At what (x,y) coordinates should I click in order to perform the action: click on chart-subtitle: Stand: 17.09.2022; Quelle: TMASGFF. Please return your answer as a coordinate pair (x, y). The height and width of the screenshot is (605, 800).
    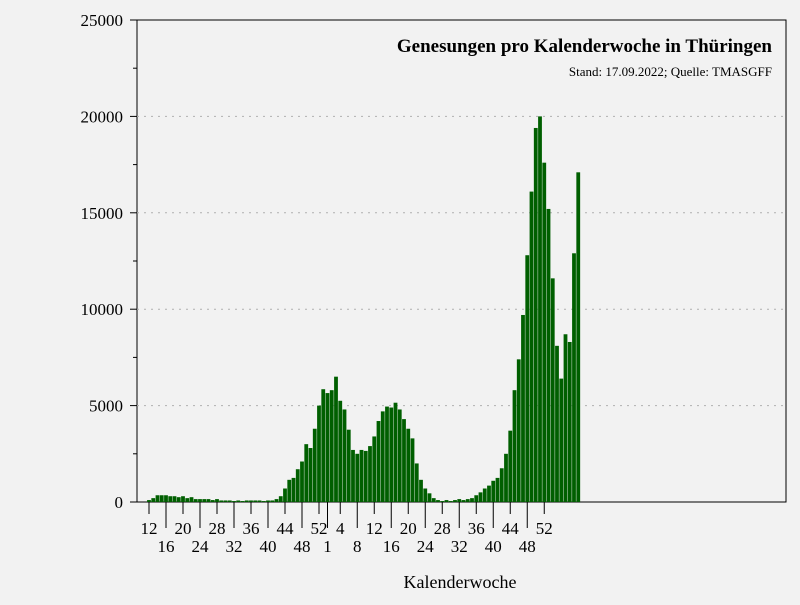
    Looking at the image, I should click on (670, 71).